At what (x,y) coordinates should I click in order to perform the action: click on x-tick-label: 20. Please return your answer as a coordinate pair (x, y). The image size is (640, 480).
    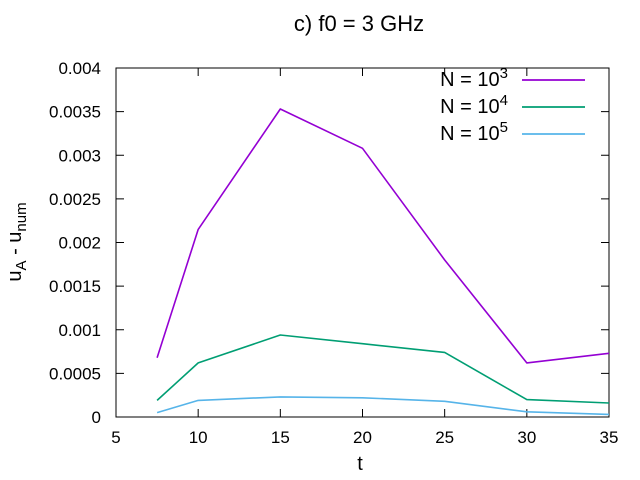
    Looking at the image, I should click on (362, 437).